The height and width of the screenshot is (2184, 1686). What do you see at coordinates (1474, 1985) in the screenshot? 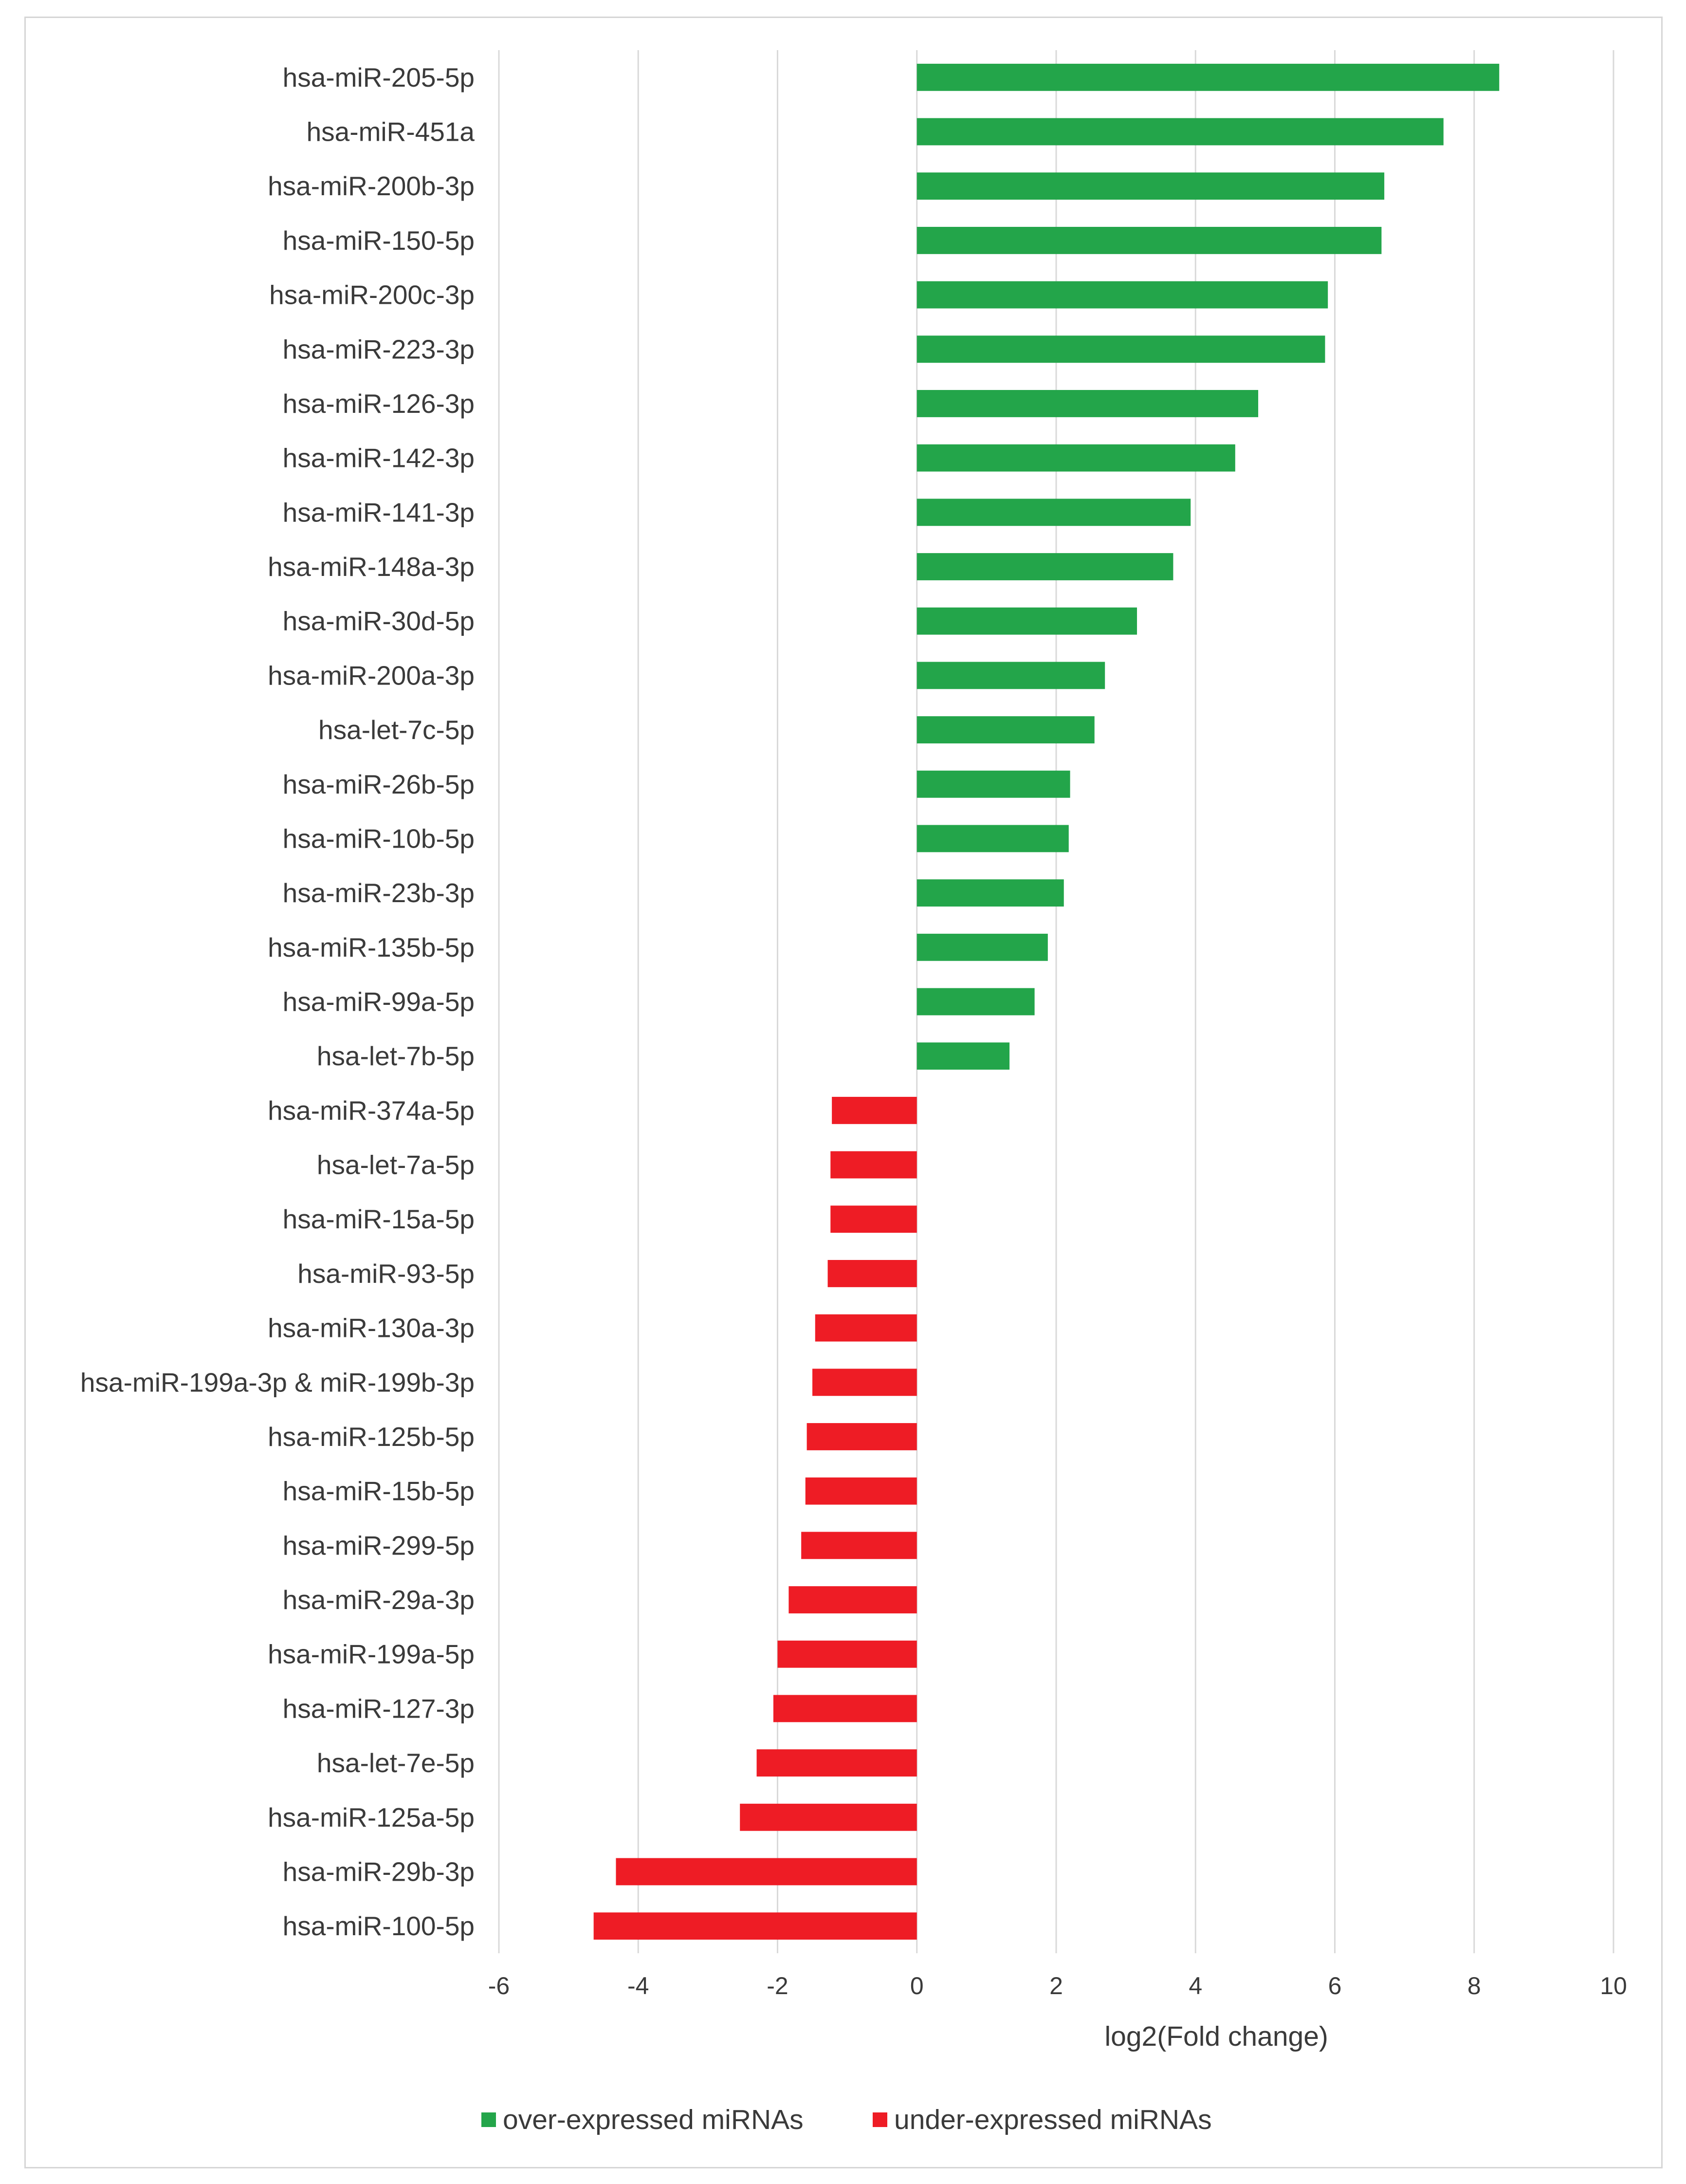
I see `x-tick-label-7: 8` at bounding box center [1474, 1985].